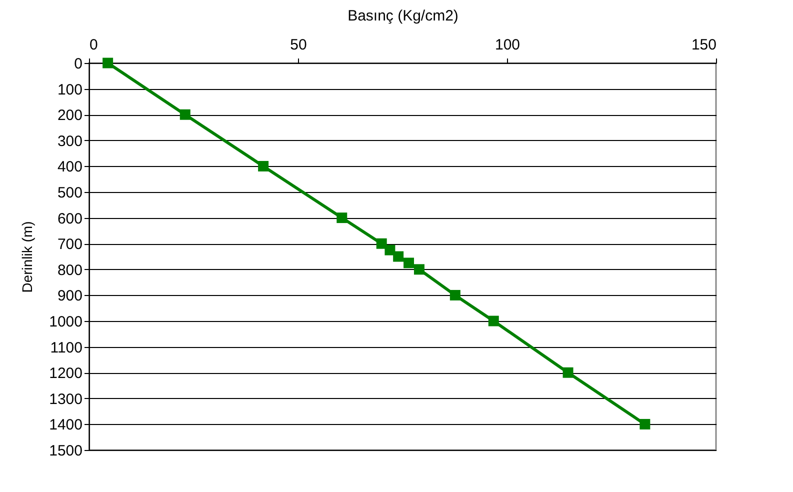 This screenshot has height=492, width=793. What do you see at coordinates (65, 451) in the screenshot?
I see `y-tick-label: 1500` at bounding box center [65, 451].